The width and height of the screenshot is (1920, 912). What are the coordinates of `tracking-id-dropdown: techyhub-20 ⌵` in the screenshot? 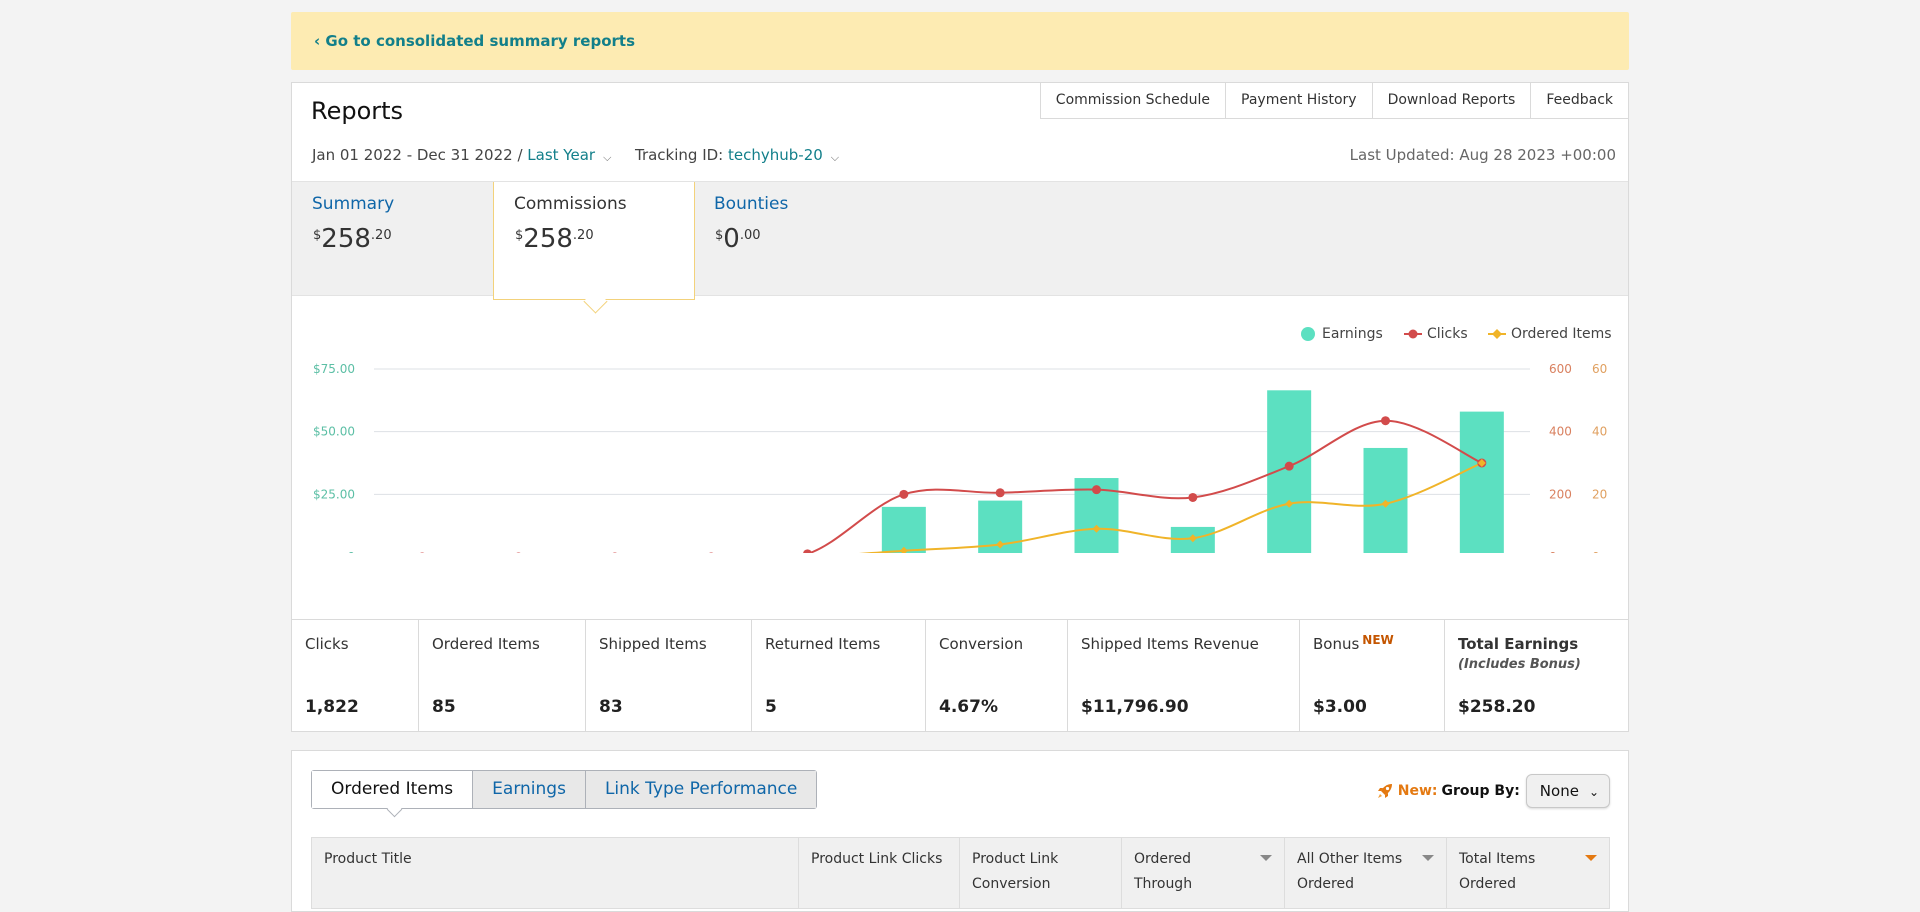 It's located at (783, 155).